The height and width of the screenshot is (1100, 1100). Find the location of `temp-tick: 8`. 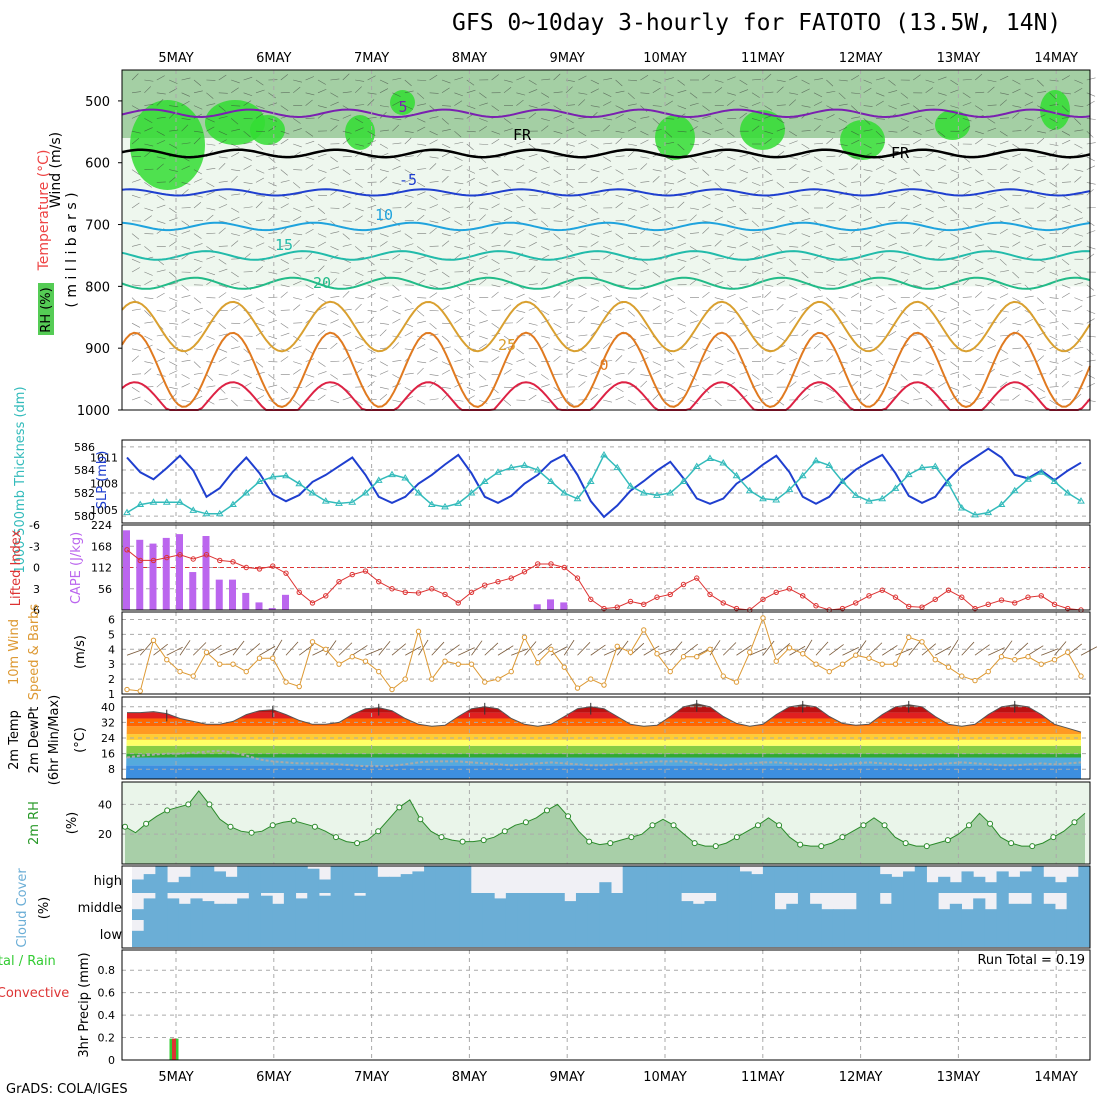

temp-tick: 8 is located at coordinates (111, 769).